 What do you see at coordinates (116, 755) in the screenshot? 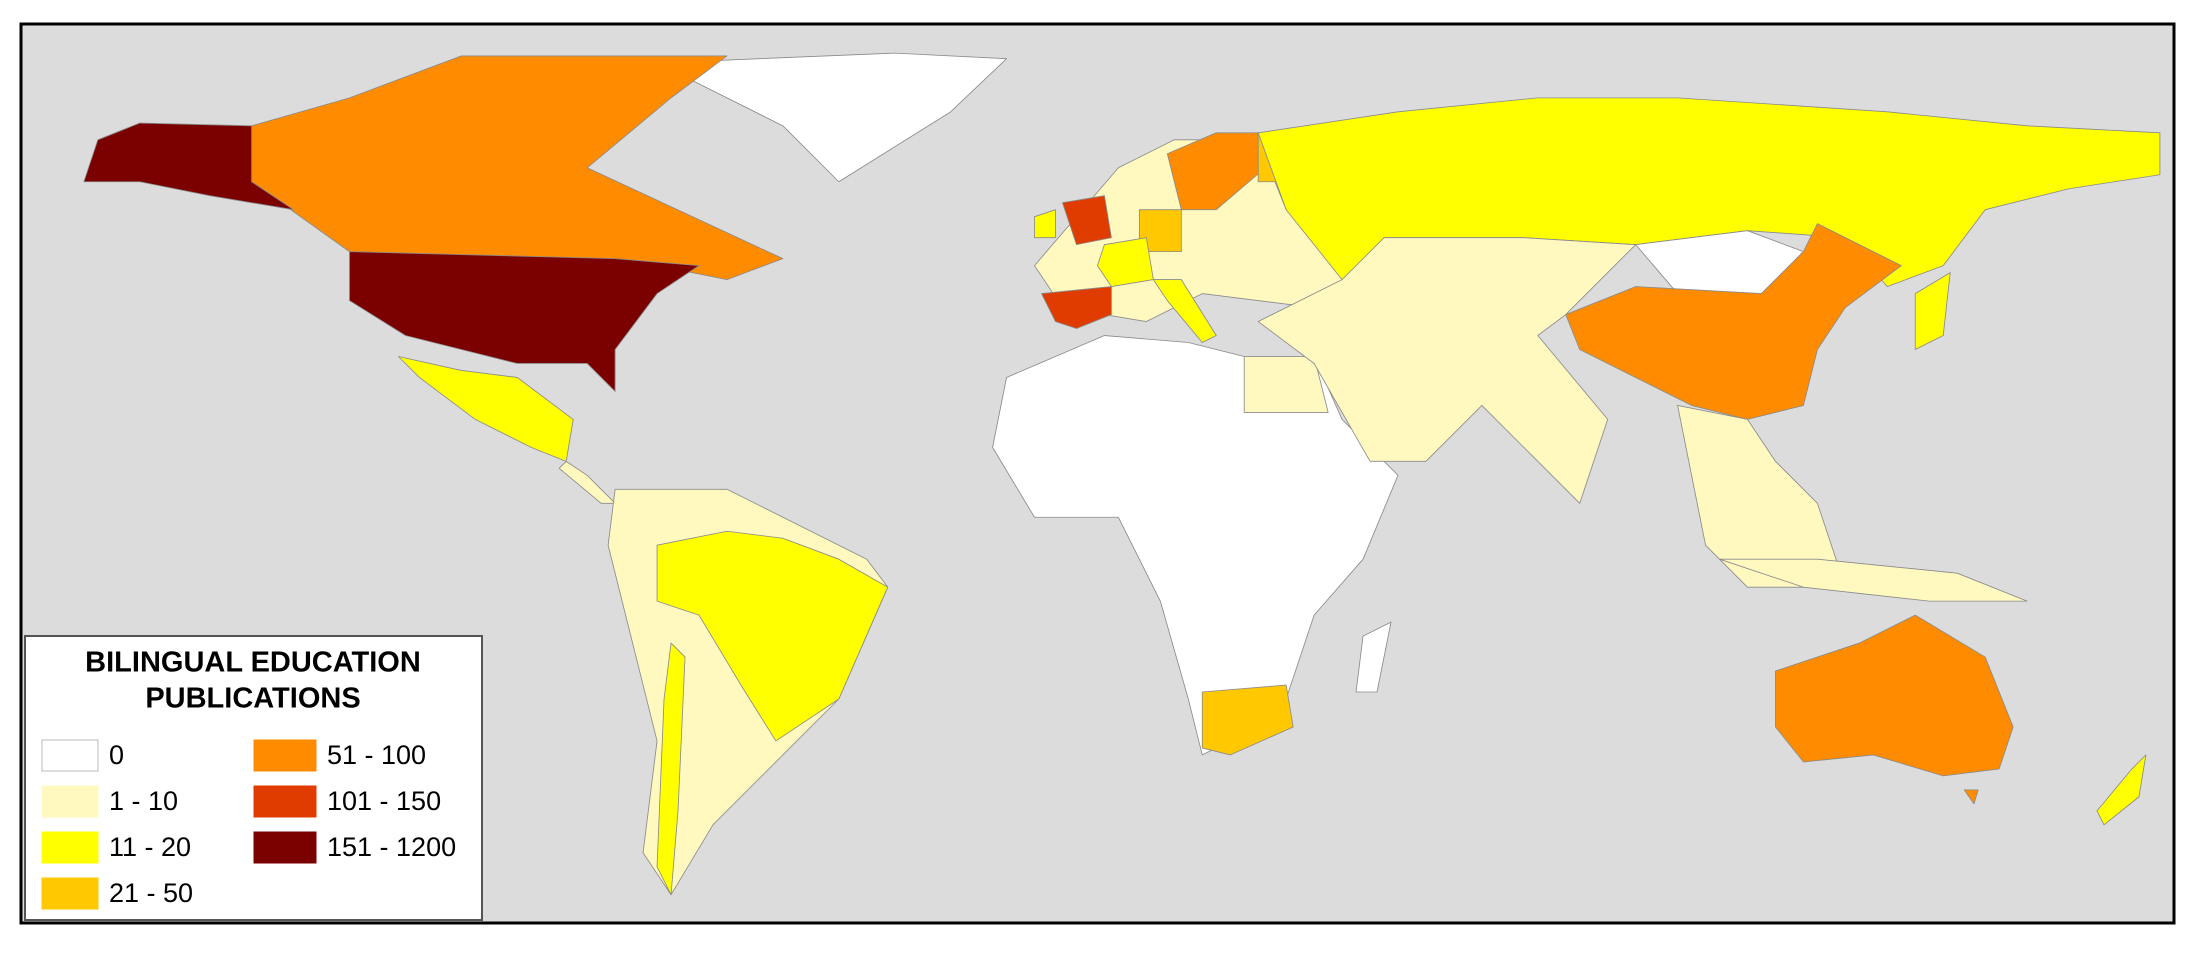
I see `legend-label: 0` at bounding box center [116, 755].